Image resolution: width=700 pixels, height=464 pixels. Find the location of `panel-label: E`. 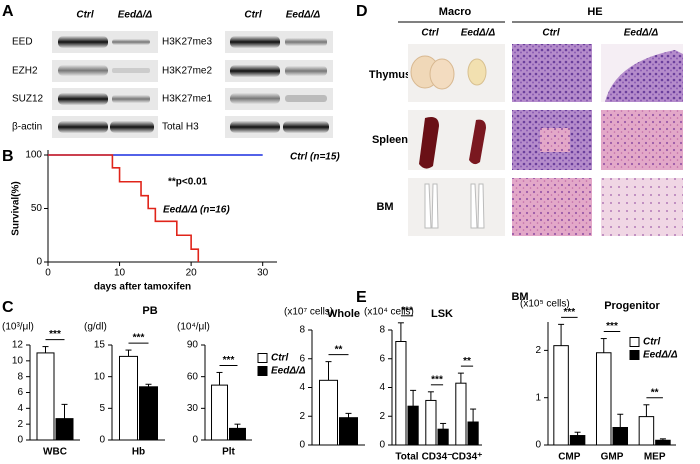

panel-label: E is located at coordinates (361, 297).